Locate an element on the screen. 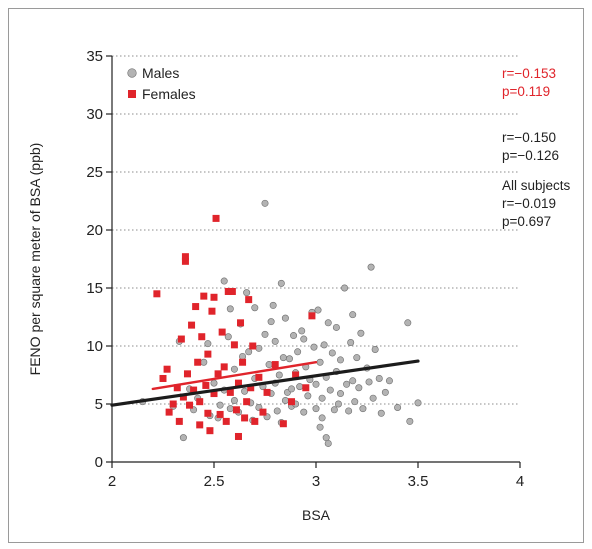 The image size is (592, 549). x-tick-label: 3.5 is located at coordinates (418, 481).